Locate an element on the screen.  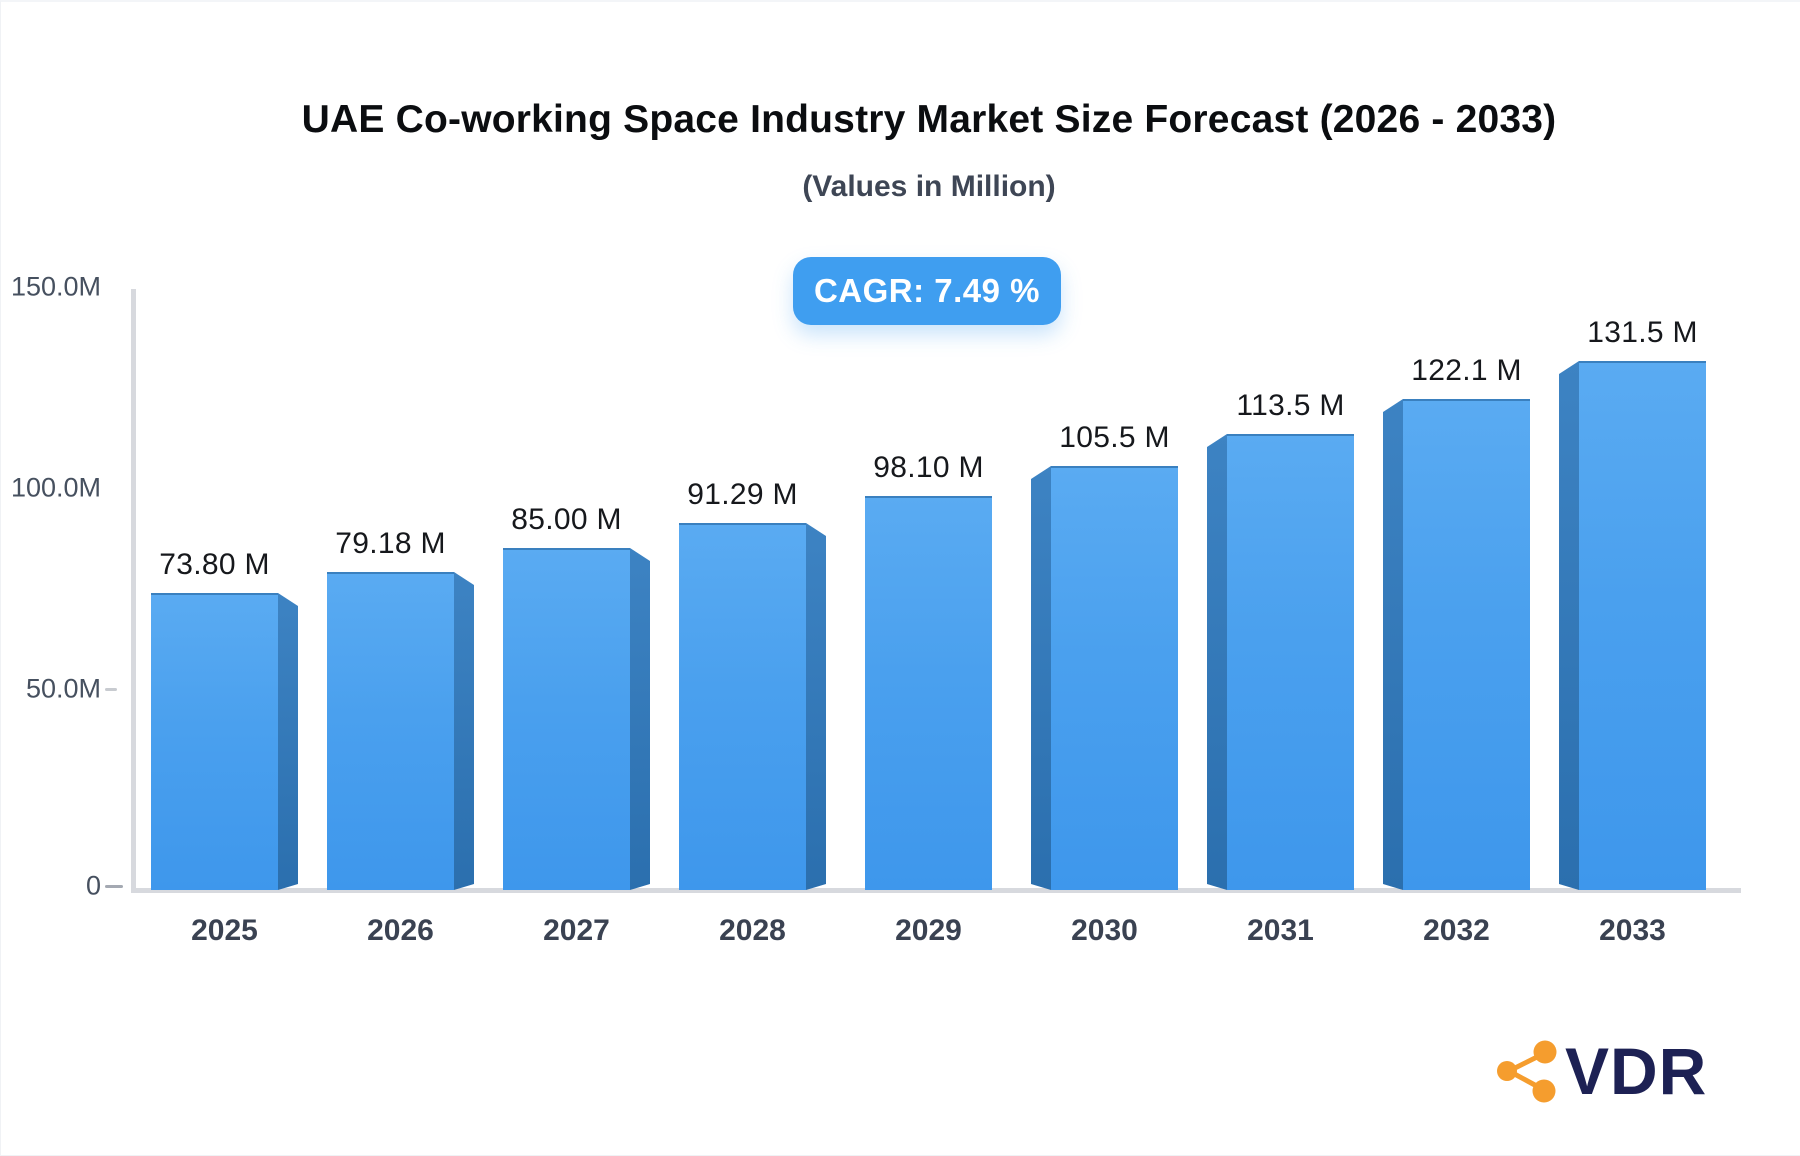
cagr-badge: CAGR: 7.49 % is located at coordinates (927, 291).